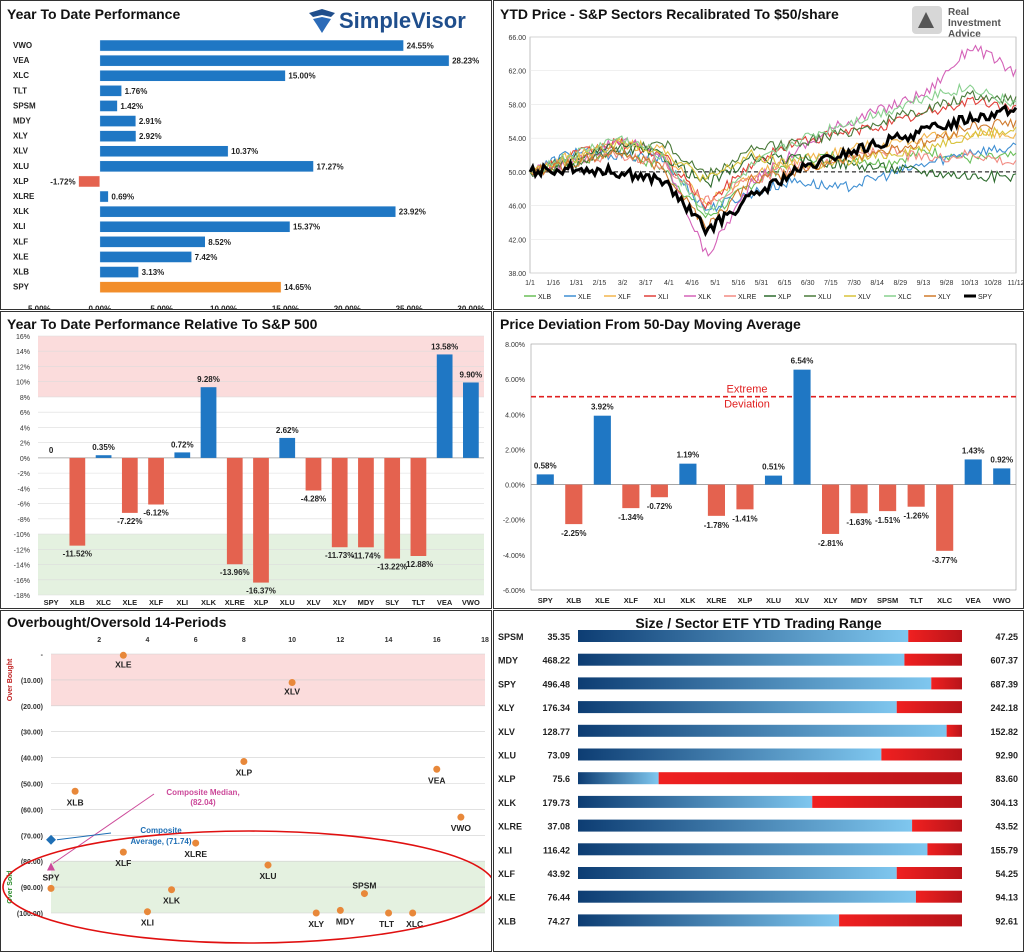 The height and width of the screenshot is (952, 1024). Describe the element at coordinates (202, 792) in the screenshot. I see `composite-median-label: Composite Median,` at that location.